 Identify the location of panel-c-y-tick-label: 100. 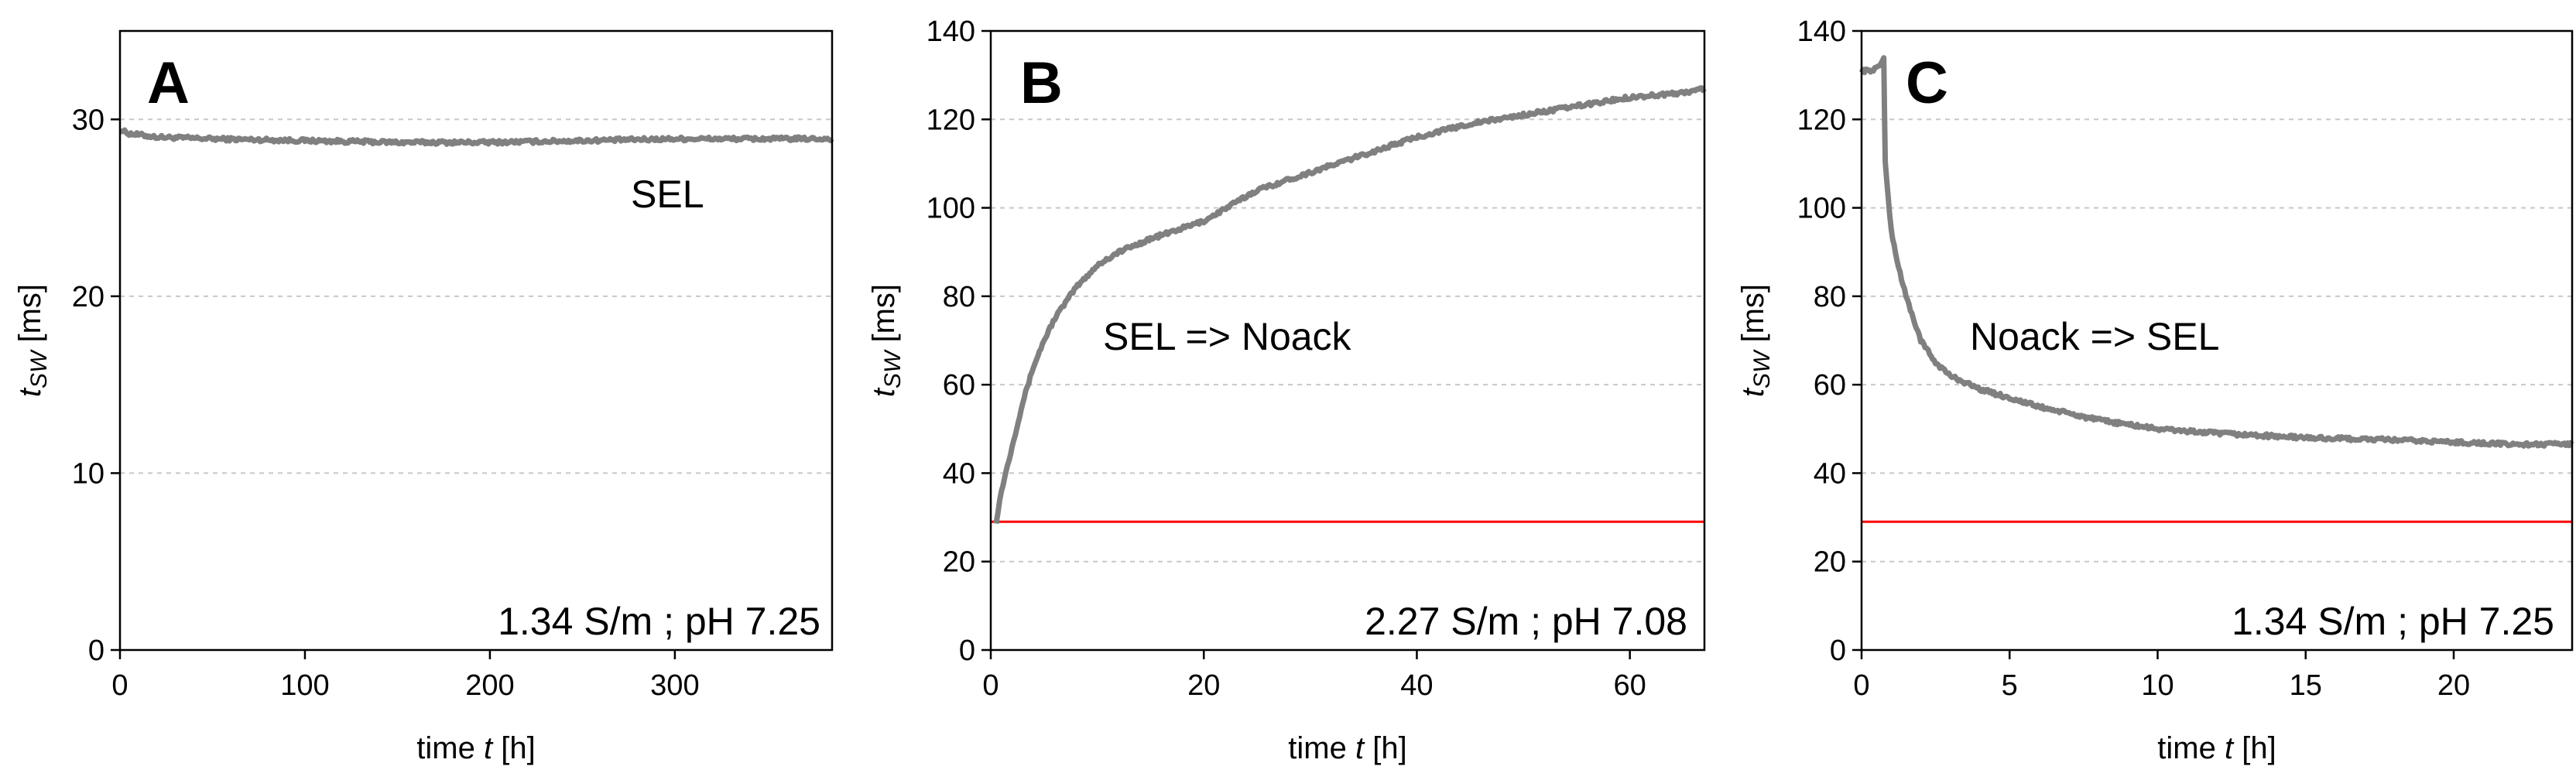
(1821, 209).